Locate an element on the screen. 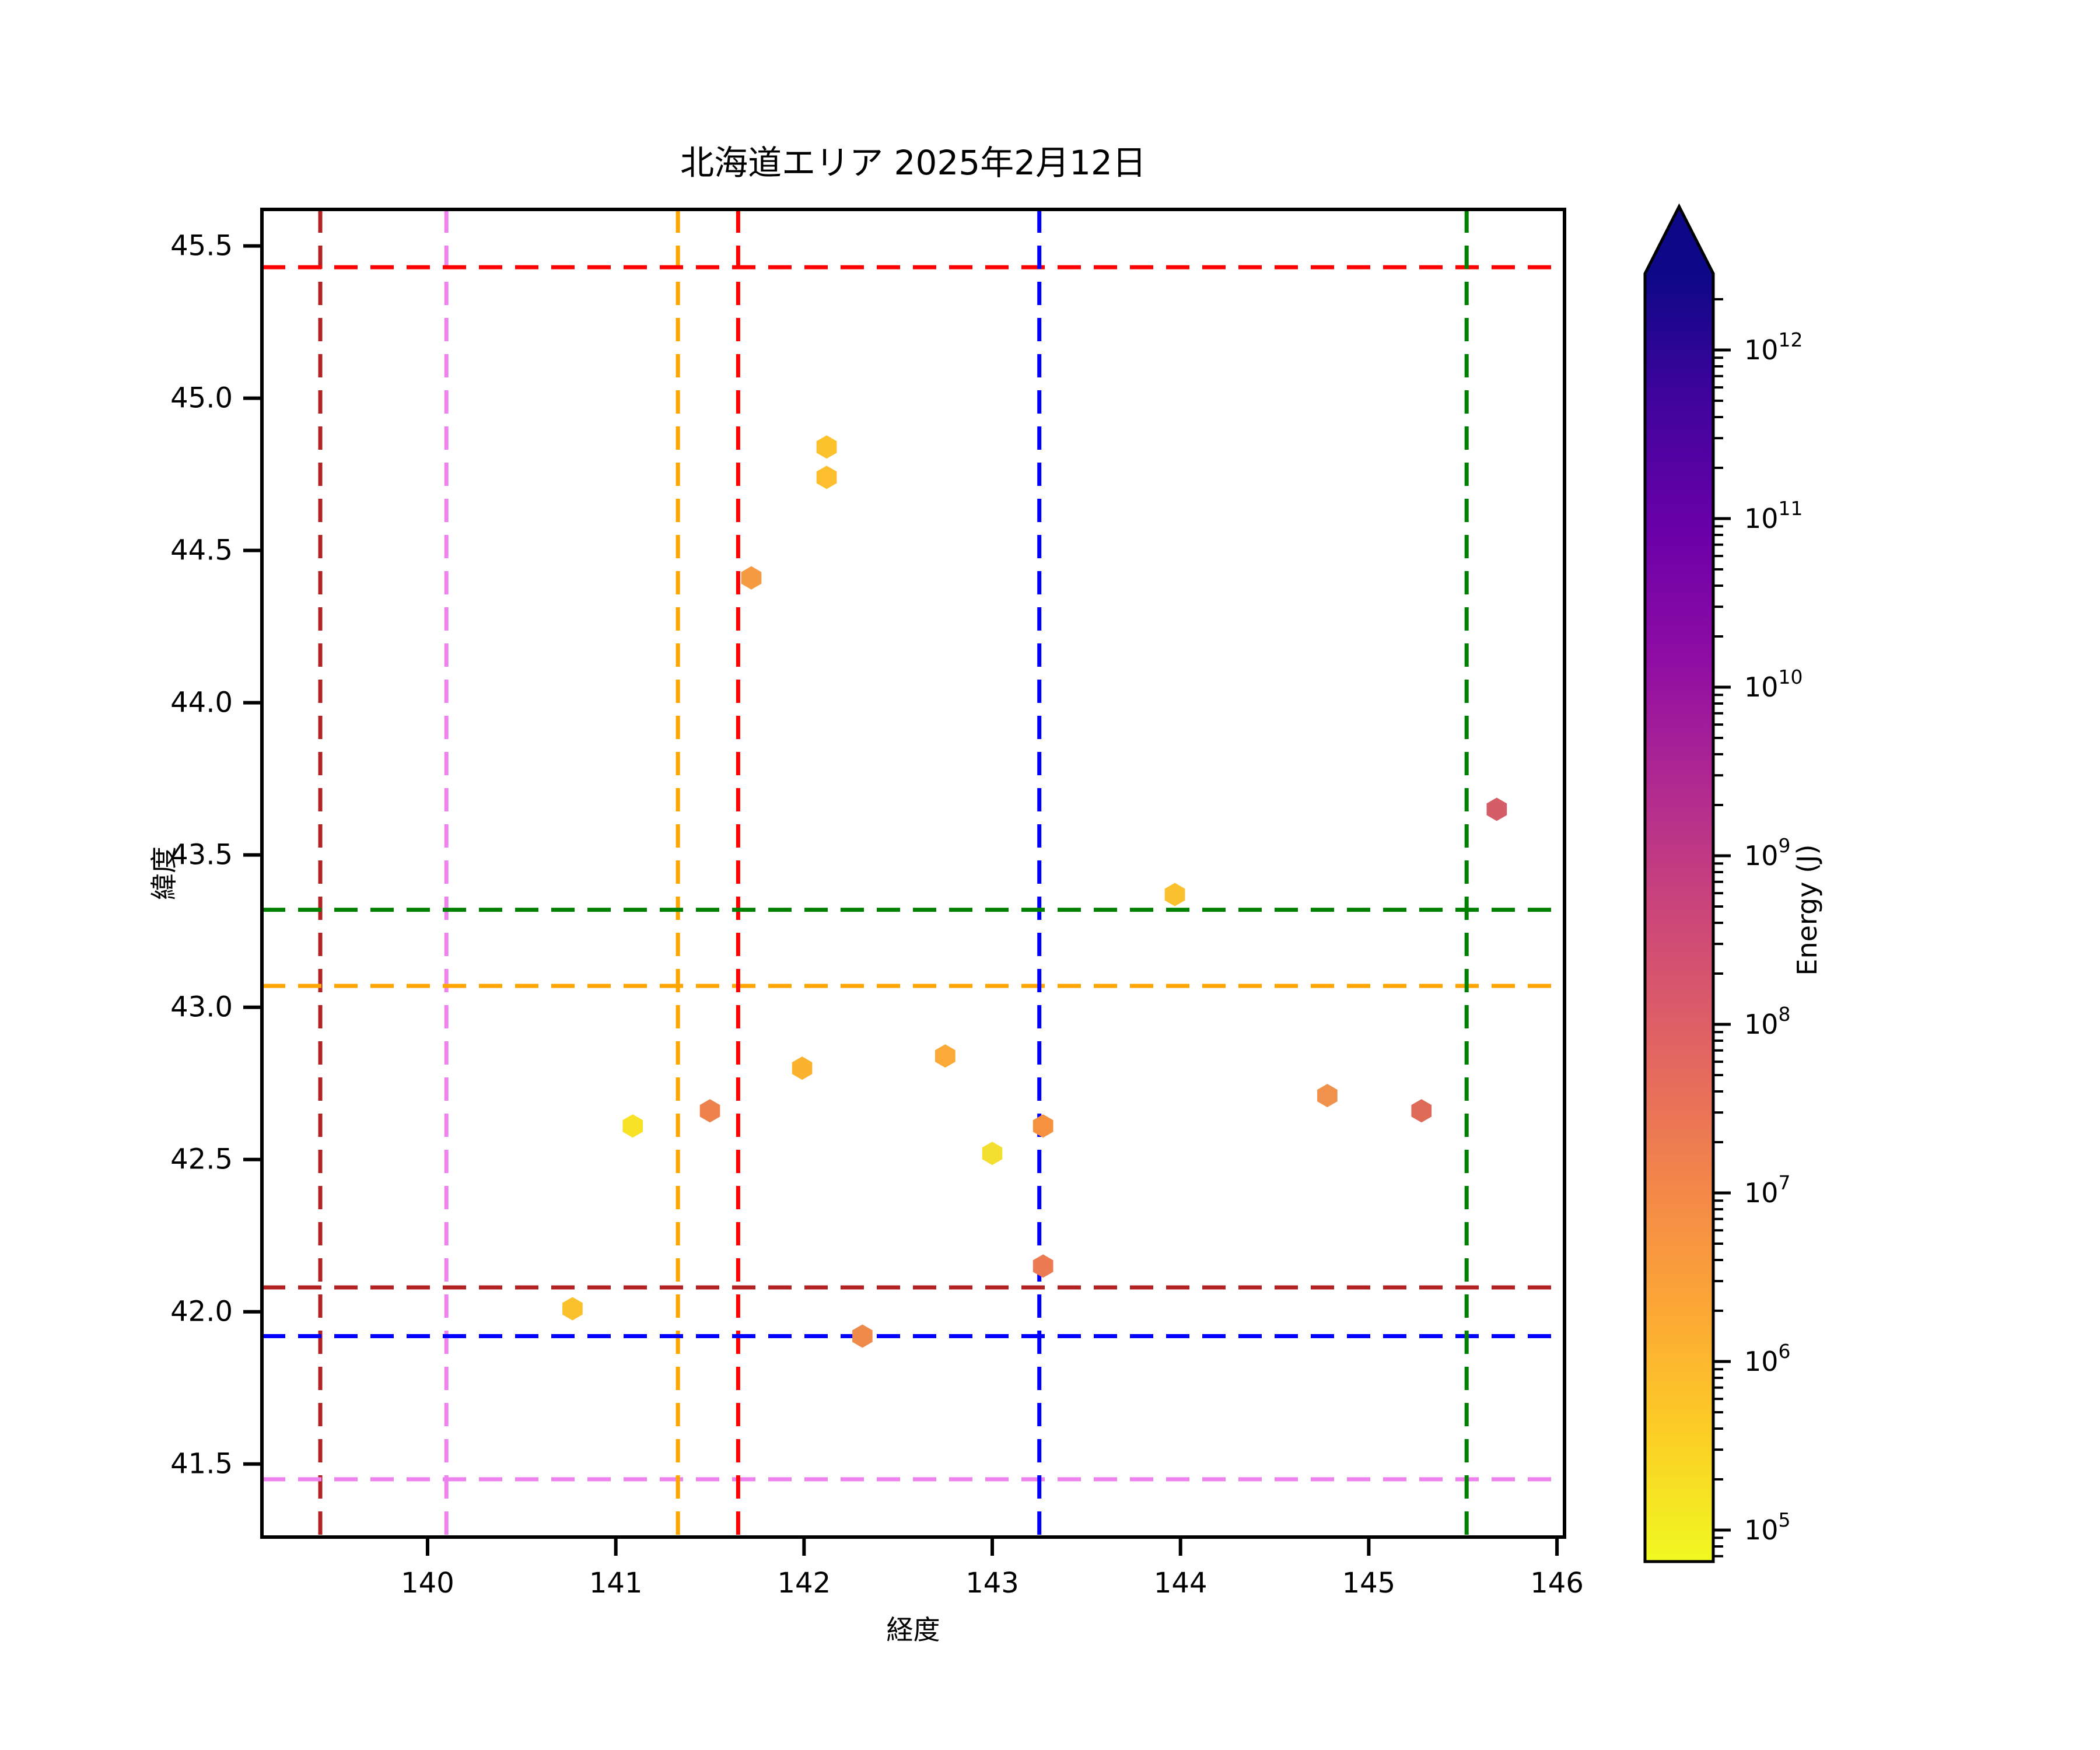  y-tick-label: 41.5 is located at coordinates (201, 1464).